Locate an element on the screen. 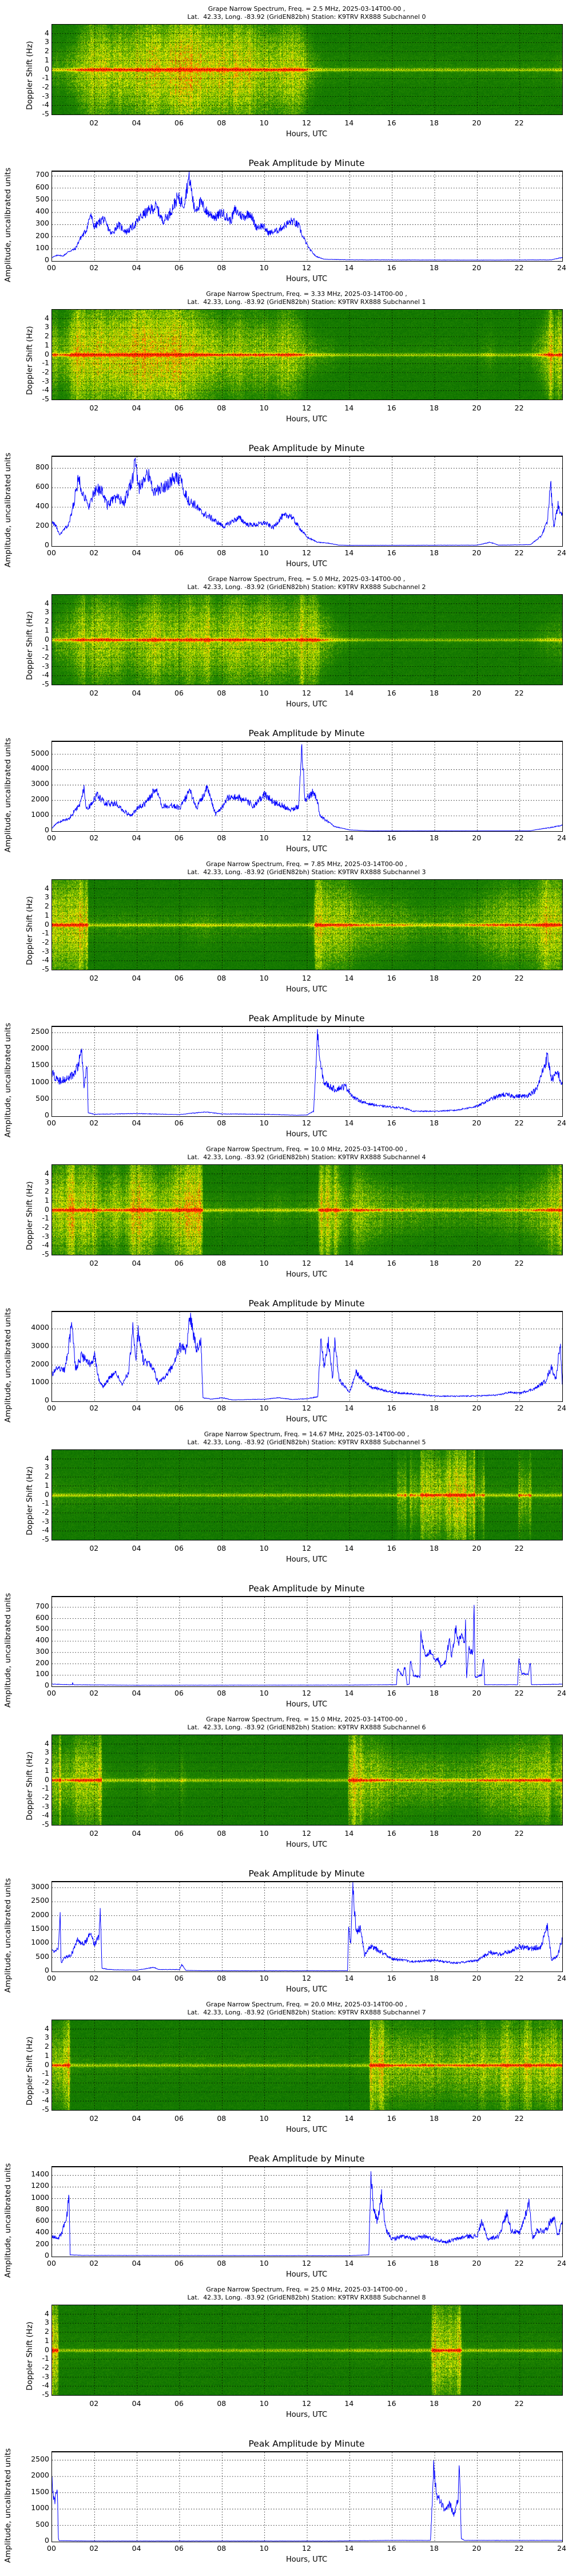  amplitude-x-tick: 12 is located at coordinates (306, 1123).